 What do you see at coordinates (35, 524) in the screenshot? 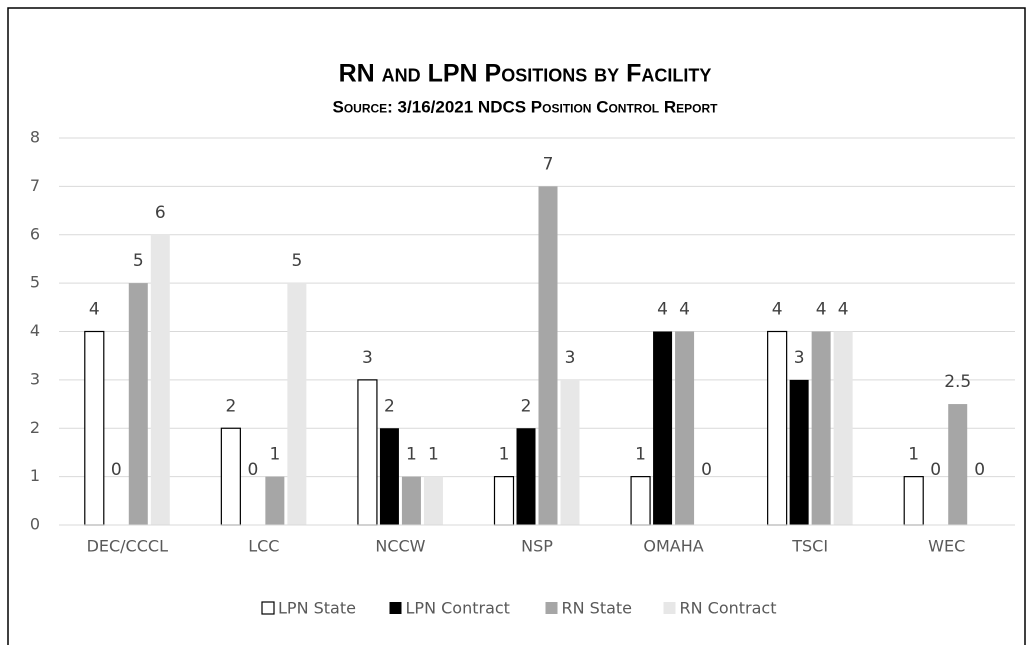
I see `y-tick-label: 0` at bounding box center [35, 524].